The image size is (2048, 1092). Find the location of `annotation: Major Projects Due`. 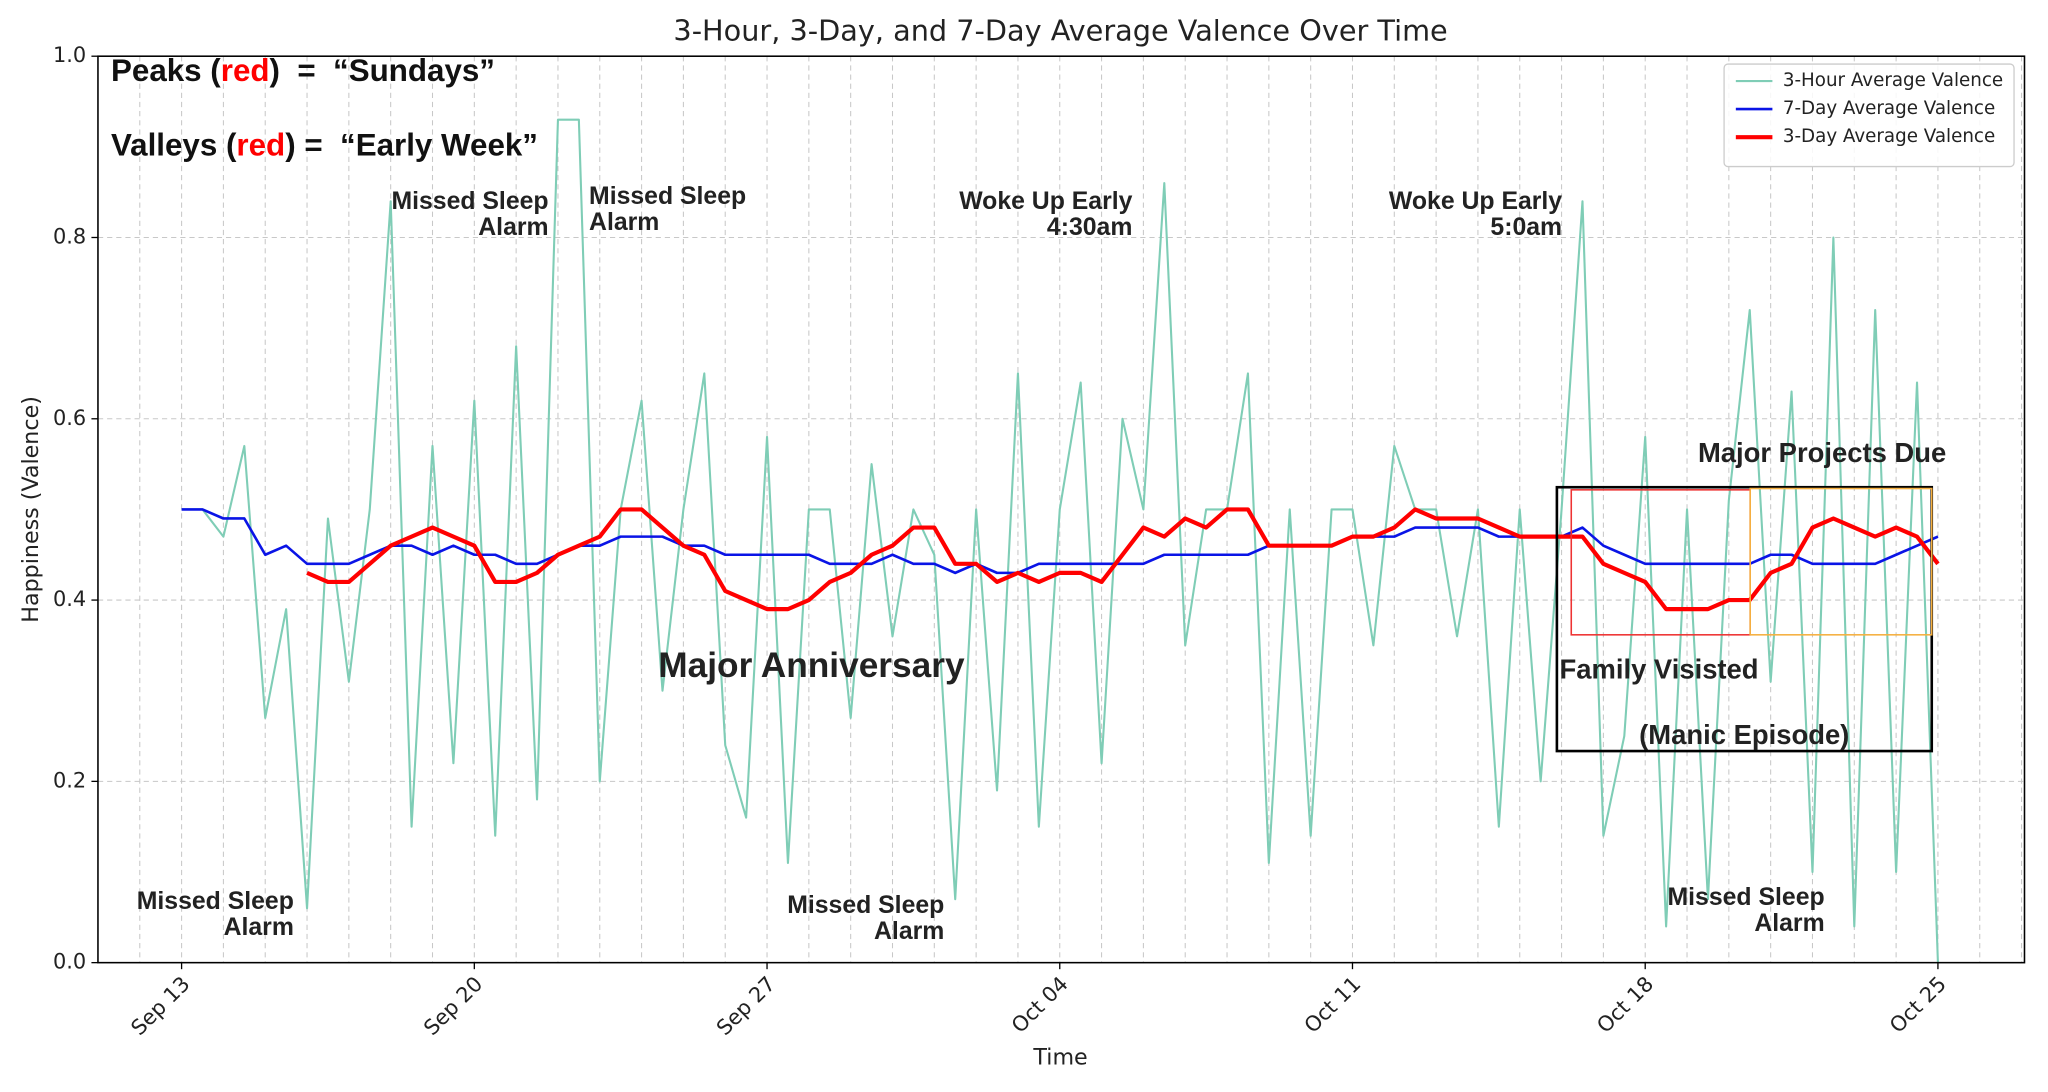

annotation: Major Projects Due is located at coordinates (1822, 452).